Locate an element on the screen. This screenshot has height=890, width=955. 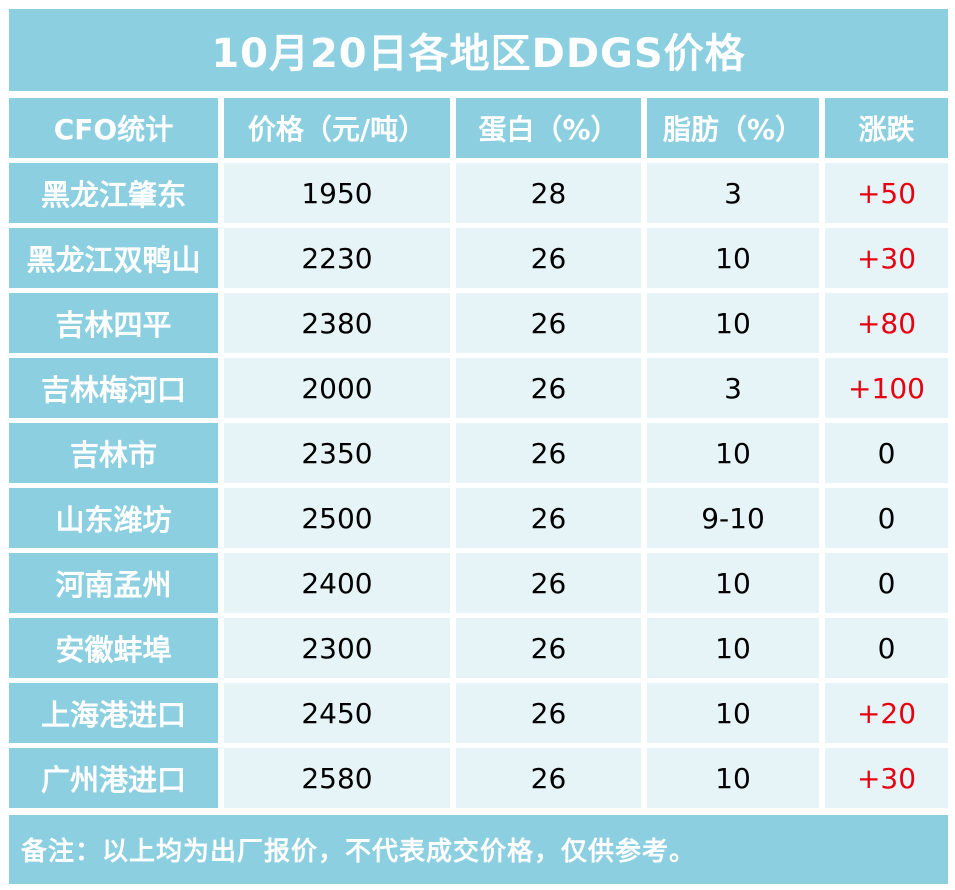
region-cell: 山东潍坊 is located at coordinates (113, 518).